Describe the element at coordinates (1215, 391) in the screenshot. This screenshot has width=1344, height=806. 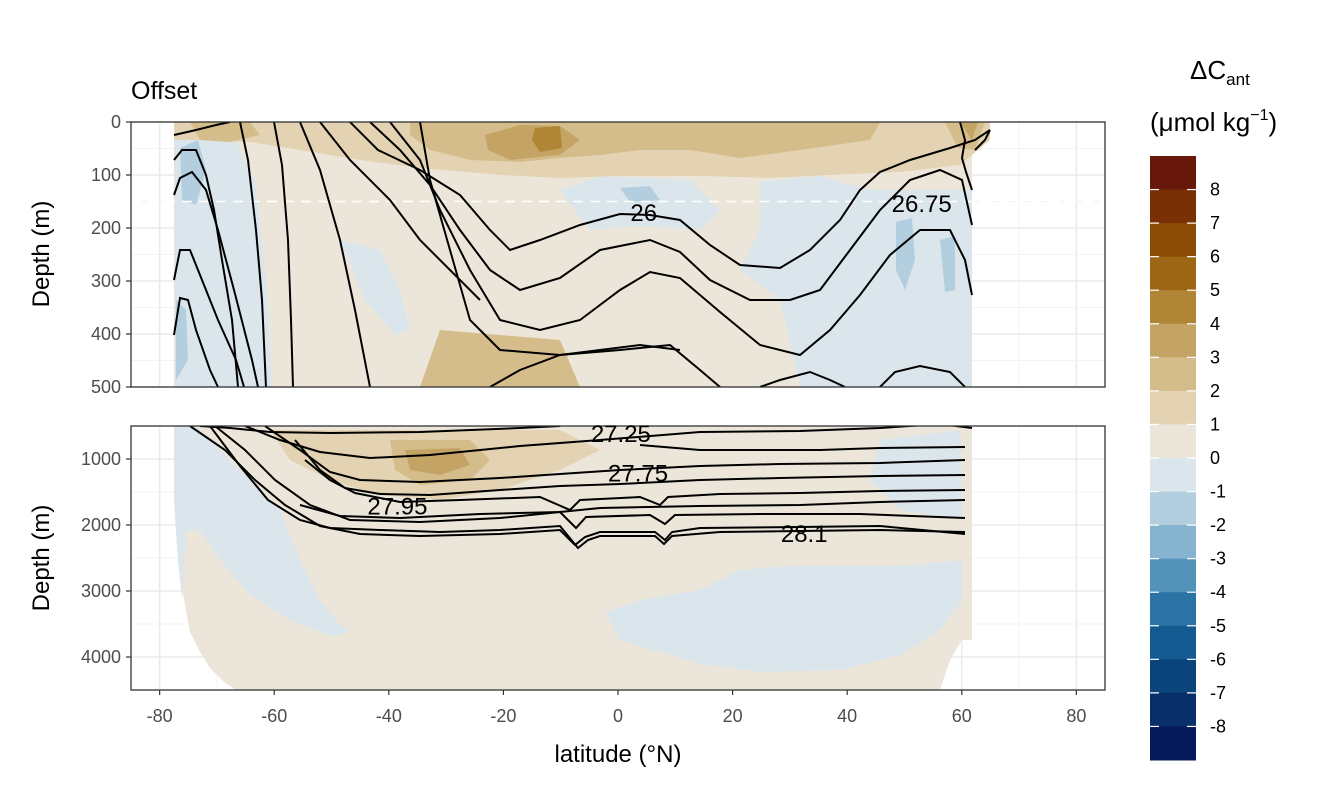
I see `colorbar-label: 2` at that location.